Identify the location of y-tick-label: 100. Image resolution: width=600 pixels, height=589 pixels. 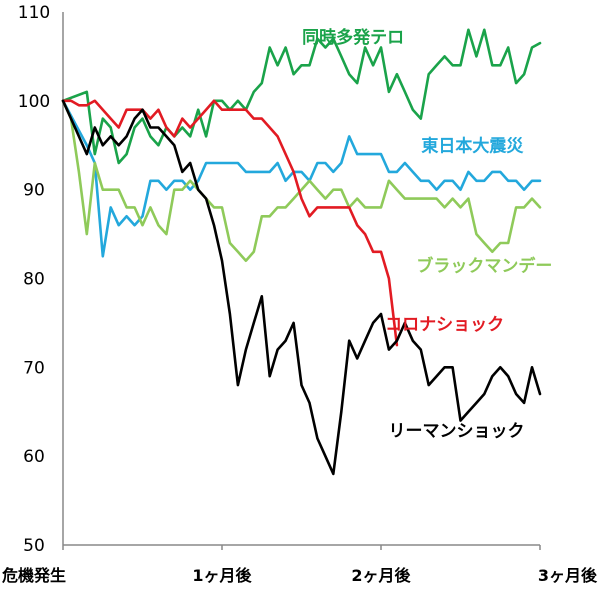
(34, 102).